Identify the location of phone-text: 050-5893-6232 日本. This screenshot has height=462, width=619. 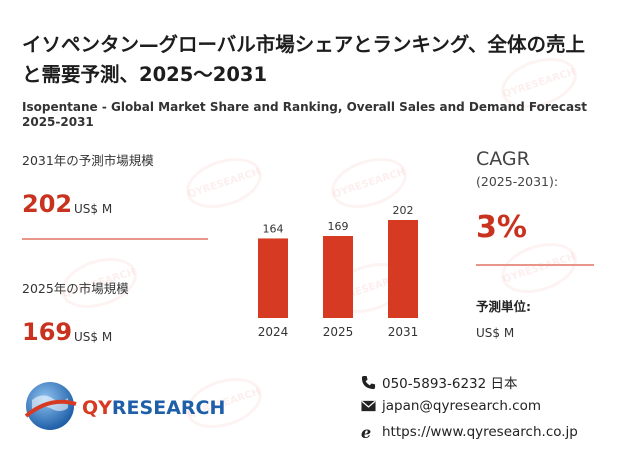
(450, 384).